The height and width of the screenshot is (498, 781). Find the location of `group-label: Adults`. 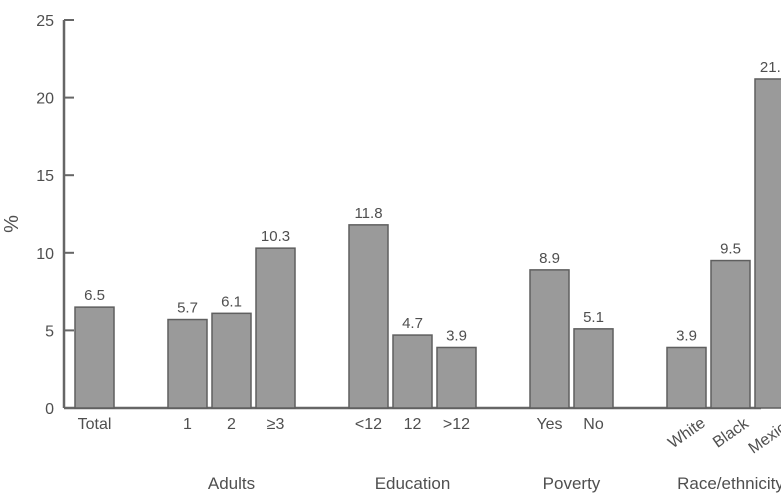

group-label: Adults is located at coordinates (231, 483).